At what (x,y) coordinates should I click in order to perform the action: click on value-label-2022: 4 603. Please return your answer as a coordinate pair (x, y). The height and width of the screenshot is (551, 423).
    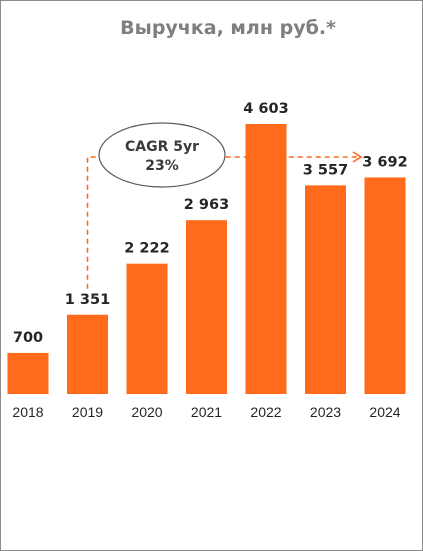
    Looking at the image, I should click on (265, 109).